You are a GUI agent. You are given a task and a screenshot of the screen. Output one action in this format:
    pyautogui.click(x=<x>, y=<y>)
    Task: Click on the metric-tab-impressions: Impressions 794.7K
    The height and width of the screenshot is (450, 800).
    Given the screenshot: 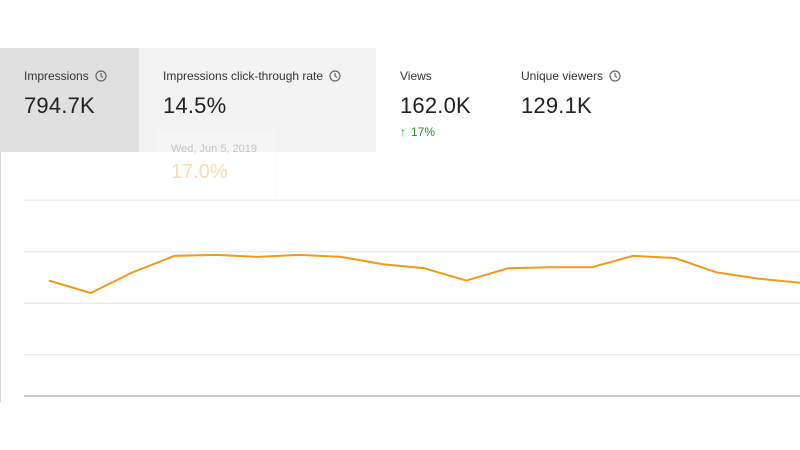 What is the action you would take?
    pyautogui.click(x=69, y=100)
    